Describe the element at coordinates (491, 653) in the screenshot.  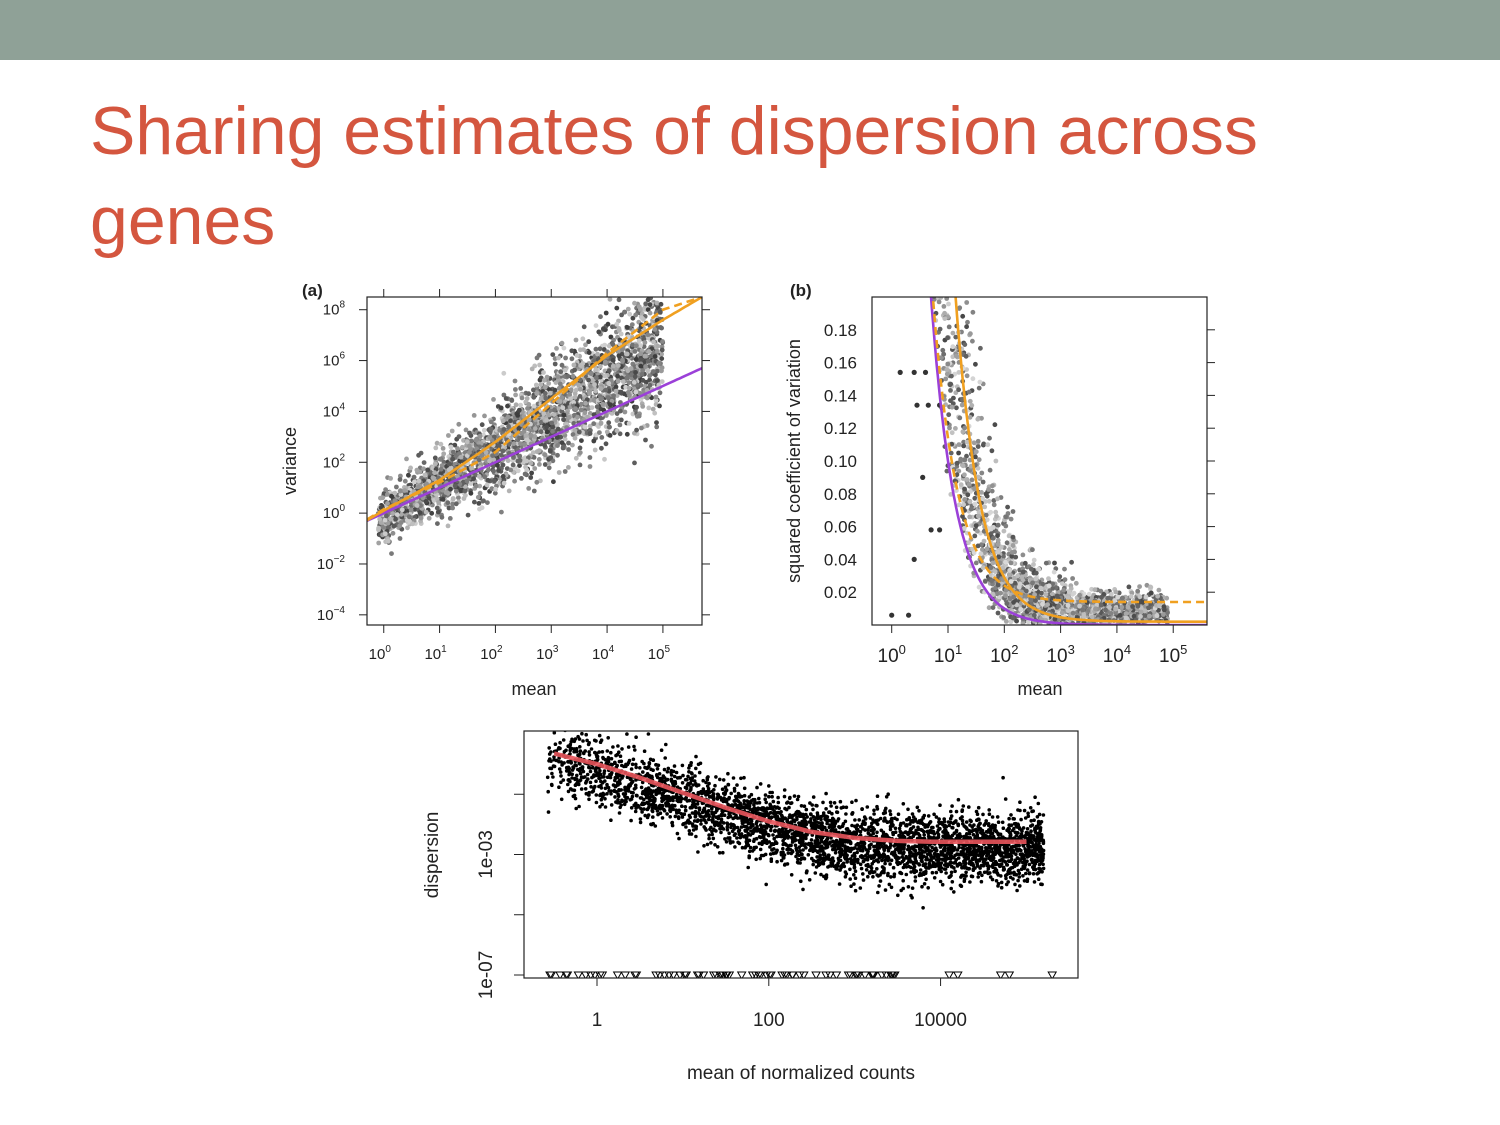
I see `x-tick-label: 10²` at that location.